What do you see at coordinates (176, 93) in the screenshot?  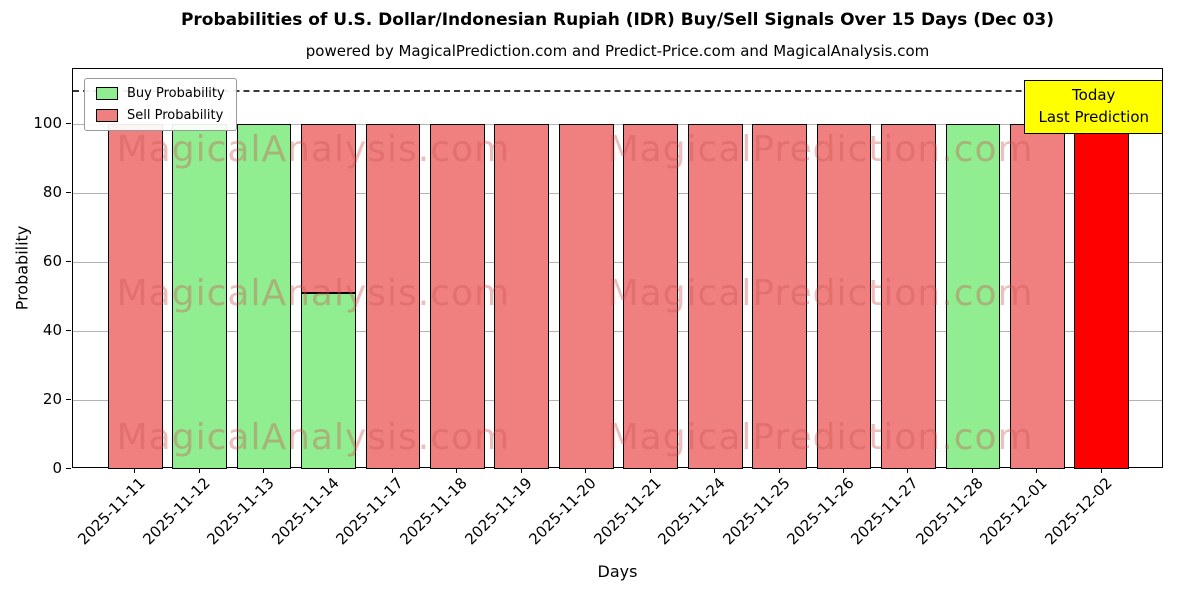 I see `legend-label-buy: Buy Probability` at bounding box center [176, 93].